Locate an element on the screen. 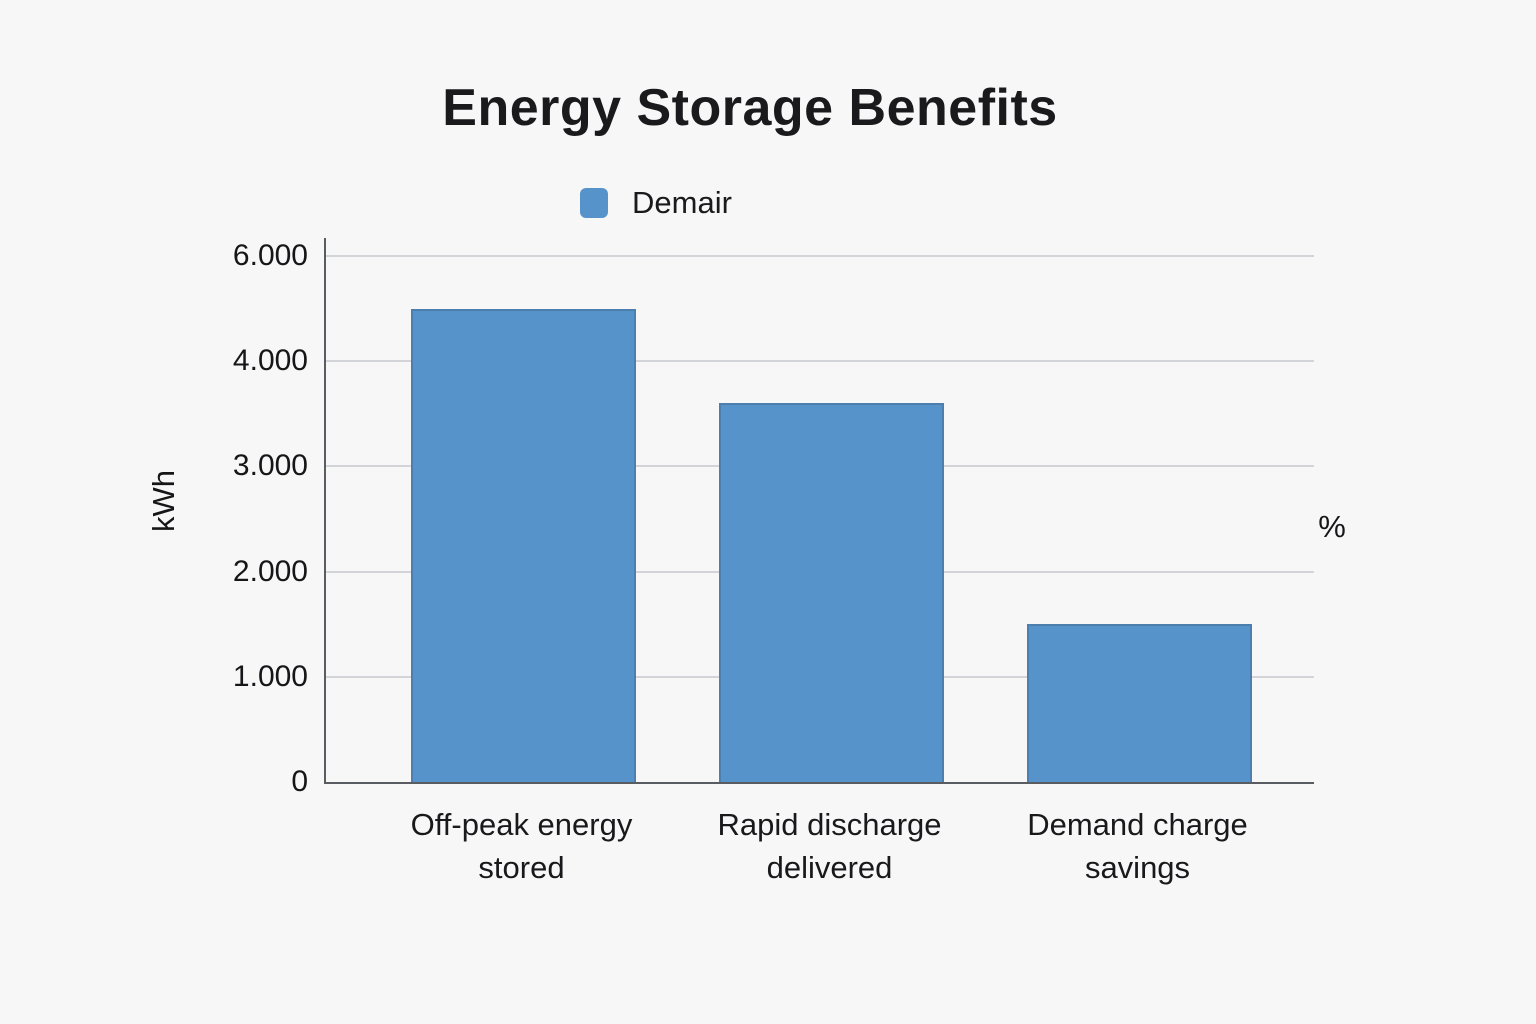 The height and width of the screenshot is (1024, 1536). y-tick-label: 1.000 is located at coordinates (270, 676).